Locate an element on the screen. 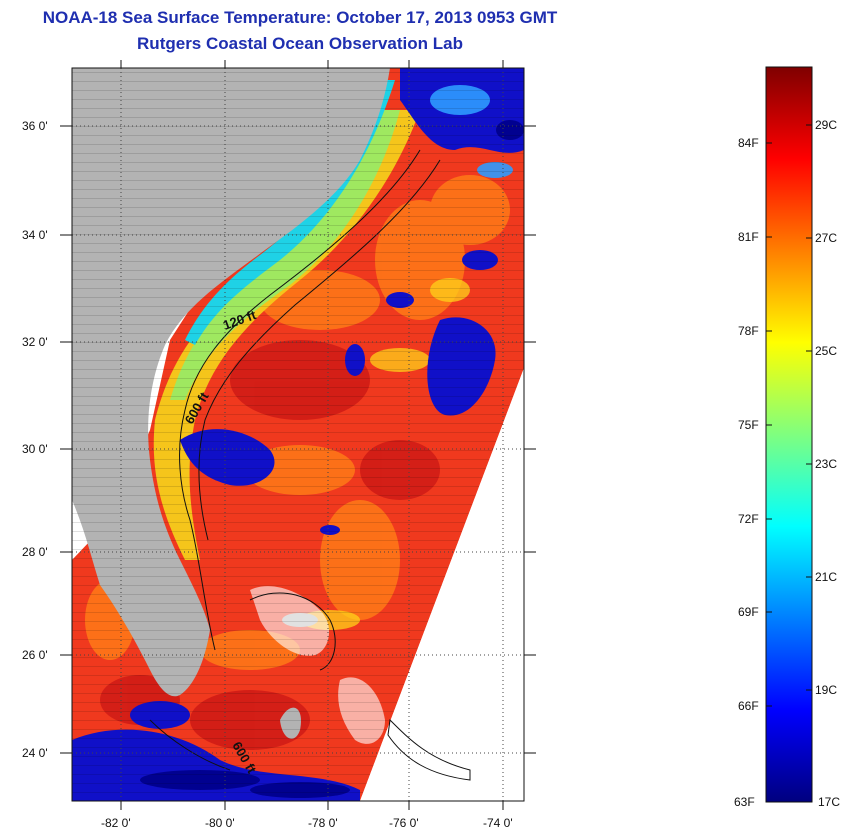 This screenshot has width=849, height=832. lat-label: 34 0' is located at coordinates (35, 235).